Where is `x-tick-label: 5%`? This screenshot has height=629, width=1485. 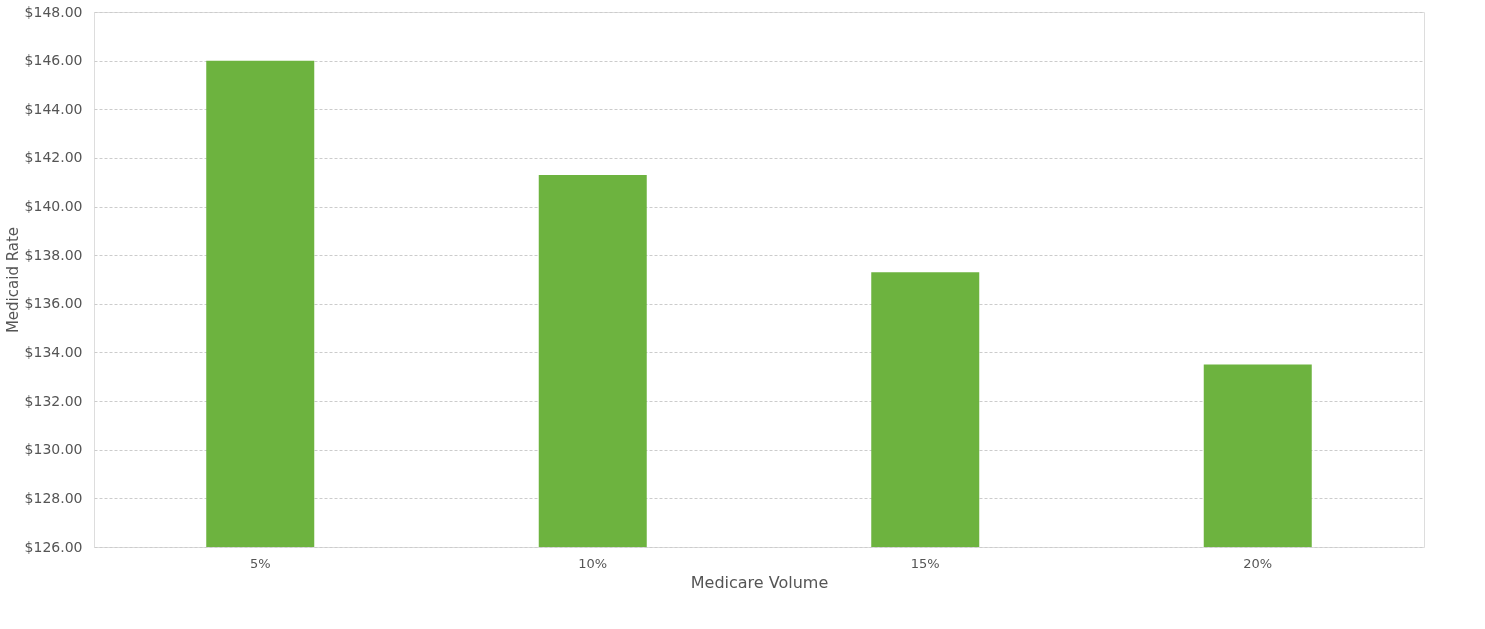 x-tick-label: 5% is located at coordinates (260, 563).